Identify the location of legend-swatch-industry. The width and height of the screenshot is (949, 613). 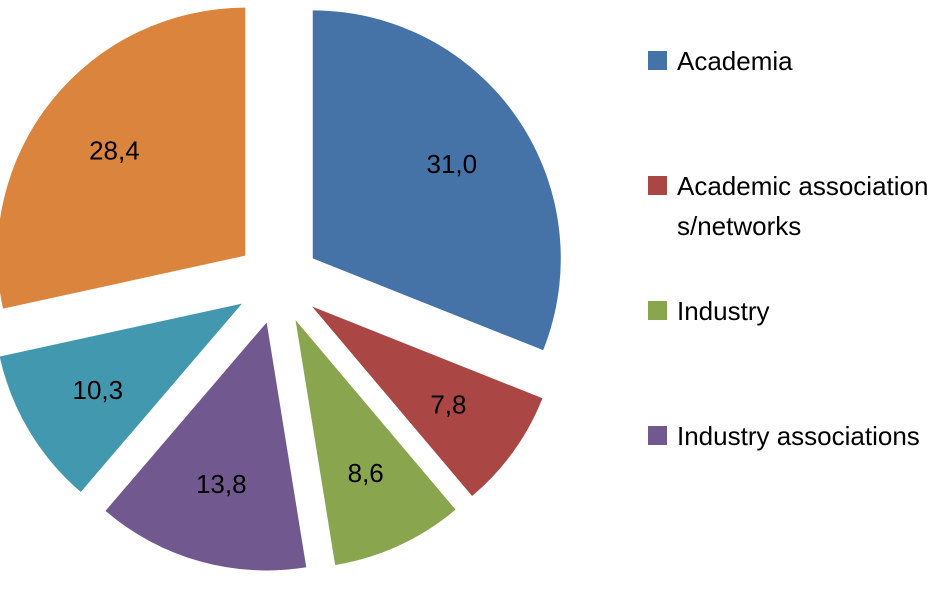
(657, 310).